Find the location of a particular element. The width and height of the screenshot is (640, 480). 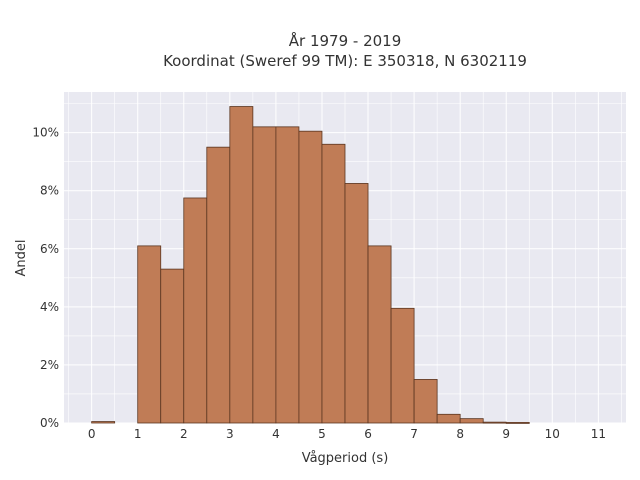

x-tick-label: 6 is located at coordinates (368, 434).